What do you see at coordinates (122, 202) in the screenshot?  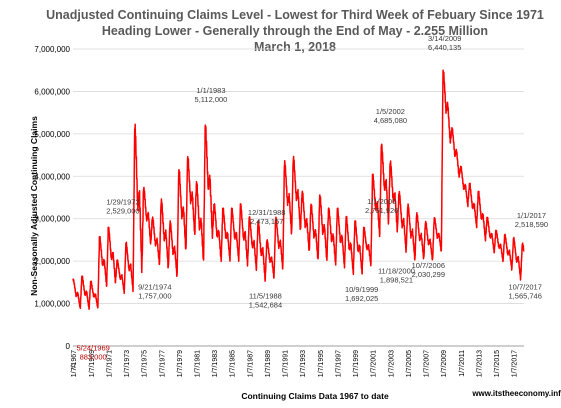 I see `annotation-date: 1/29/1972` at bounding box center [122, 202].